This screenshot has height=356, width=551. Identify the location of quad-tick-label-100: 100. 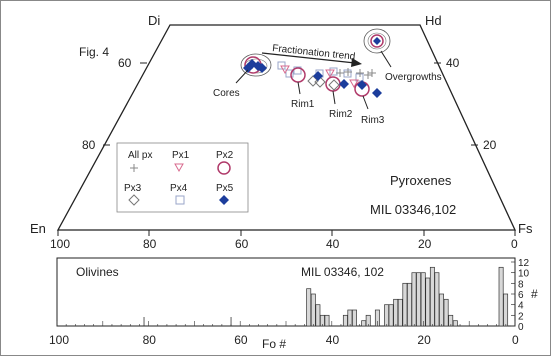
(60, 244).